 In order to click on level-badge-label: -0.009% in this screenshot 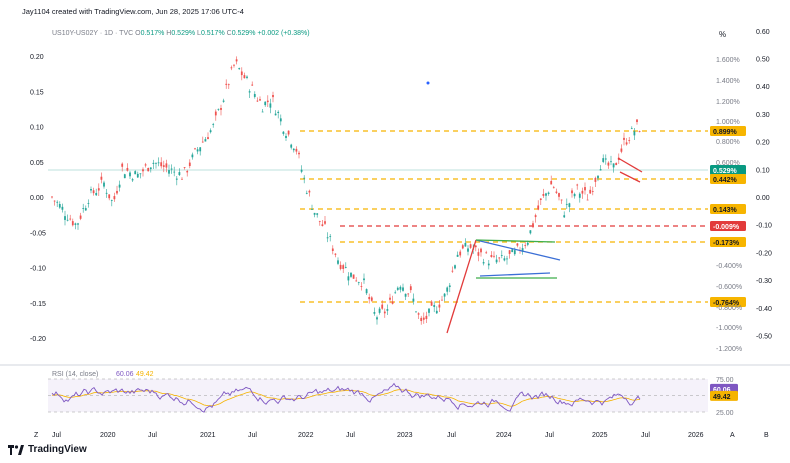, I will do `click(726, 227)`.